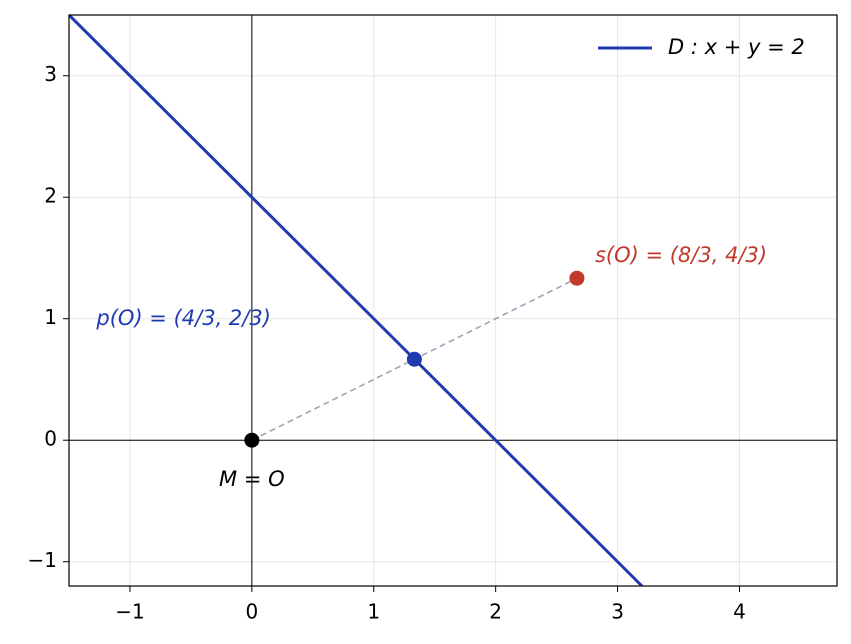 The width and height of the screenshot is (851, 644). Describe the element at coordinates (183, 318) in the screenshot. I see `point-label: p(O) = (4/3, 2/3)` at that location.